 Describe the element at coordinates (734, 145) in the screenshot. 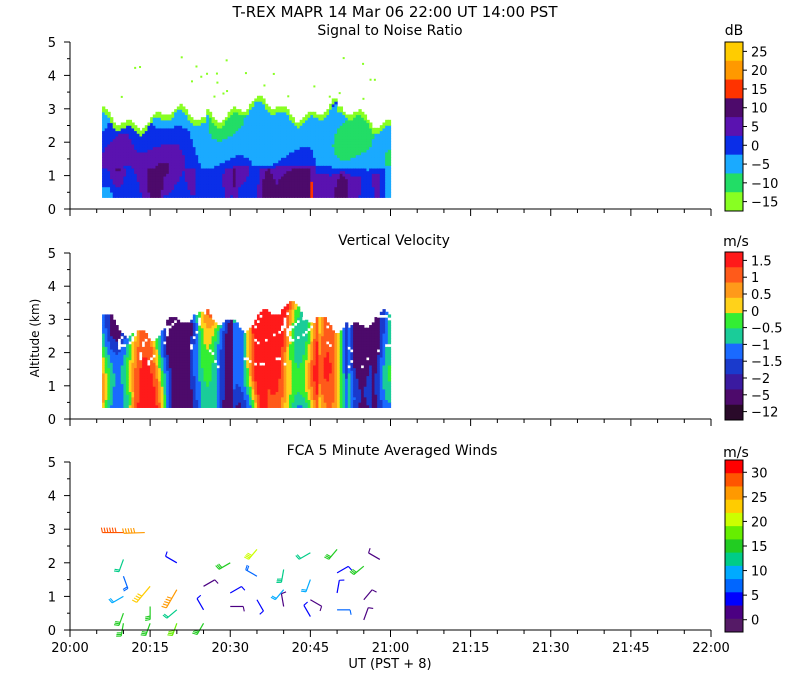

I see `snr-colorbar-swatch` at that location.